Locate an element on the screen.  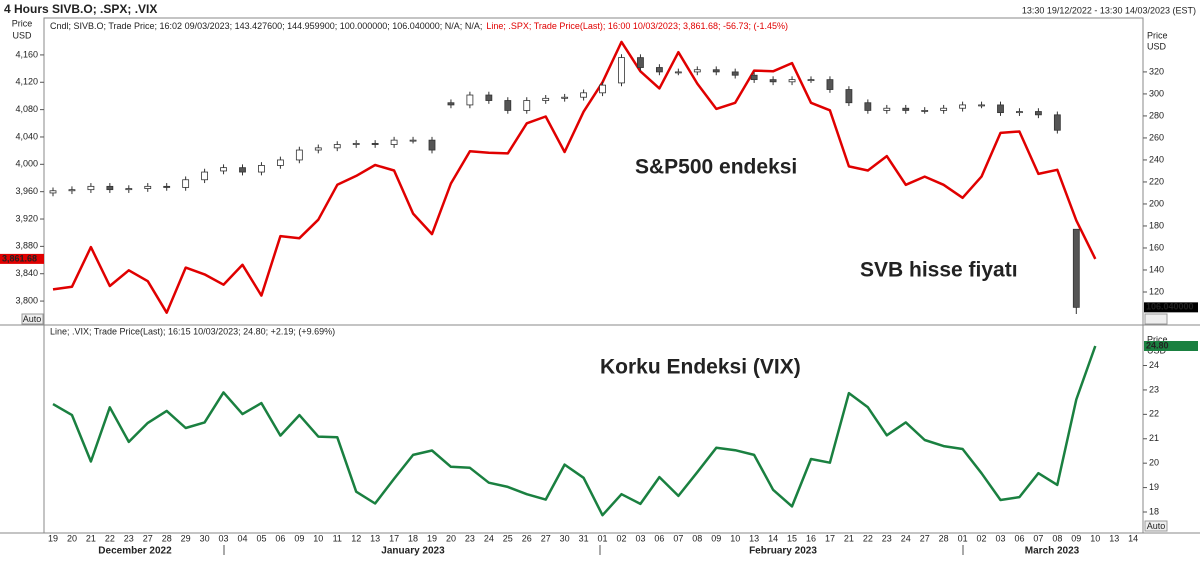
y-tick-label: 3,880 is located at coordinates (26, 246).